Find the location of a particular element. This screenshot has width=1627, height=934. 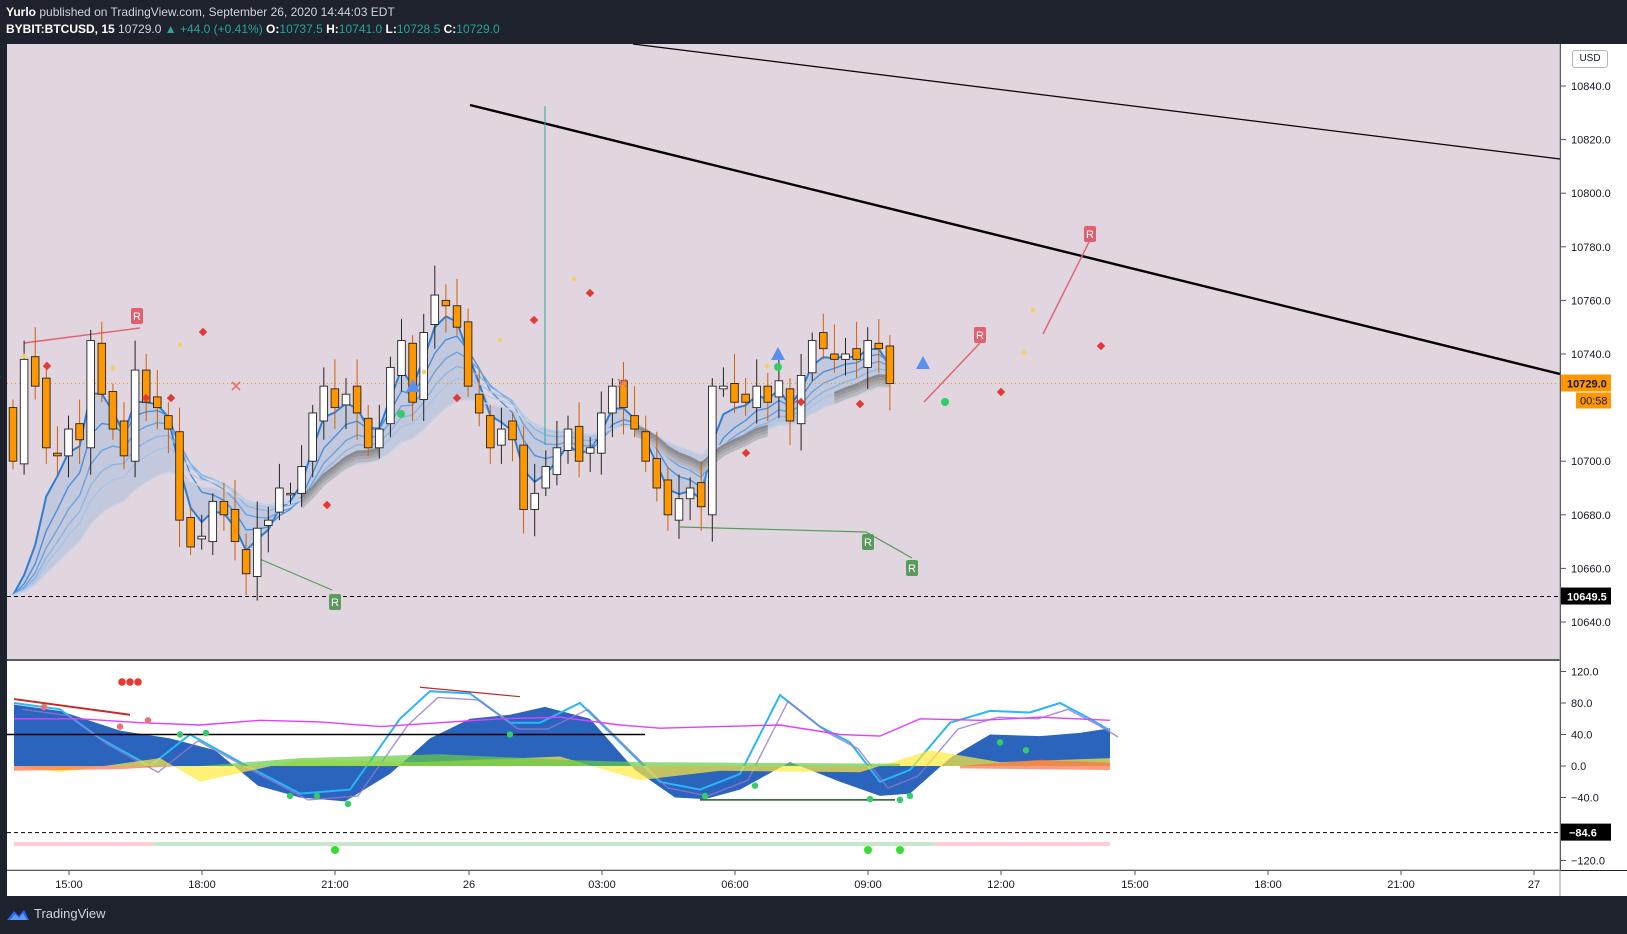

blue-triangle-marker is located at coordinates (778, 353).